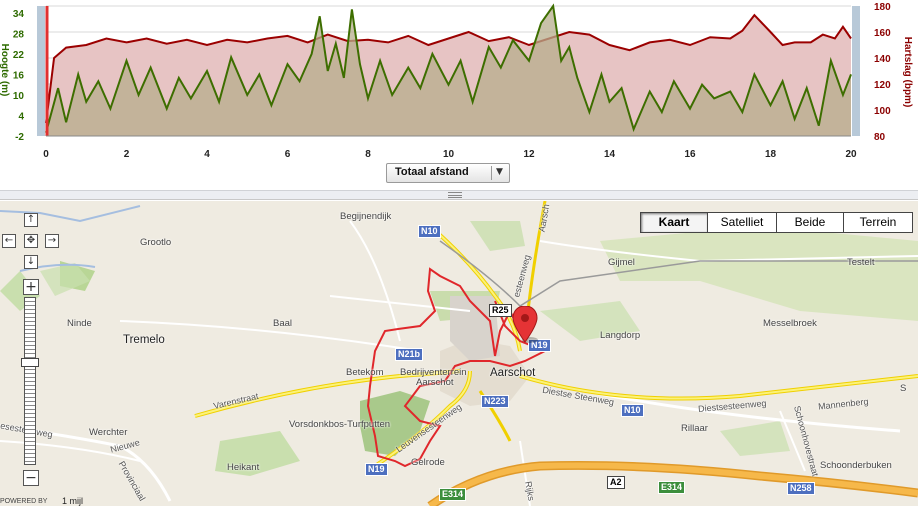 The height and width of the screenshot is (506, 918). I want to click on pan-right-icon: →, so click(52, 241).